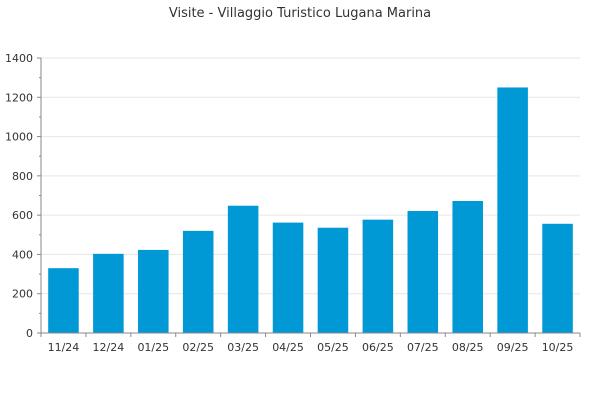 This screenshot has height=404, width=600. I want to click on x-tick-label: 07/25, so click(423, 347).